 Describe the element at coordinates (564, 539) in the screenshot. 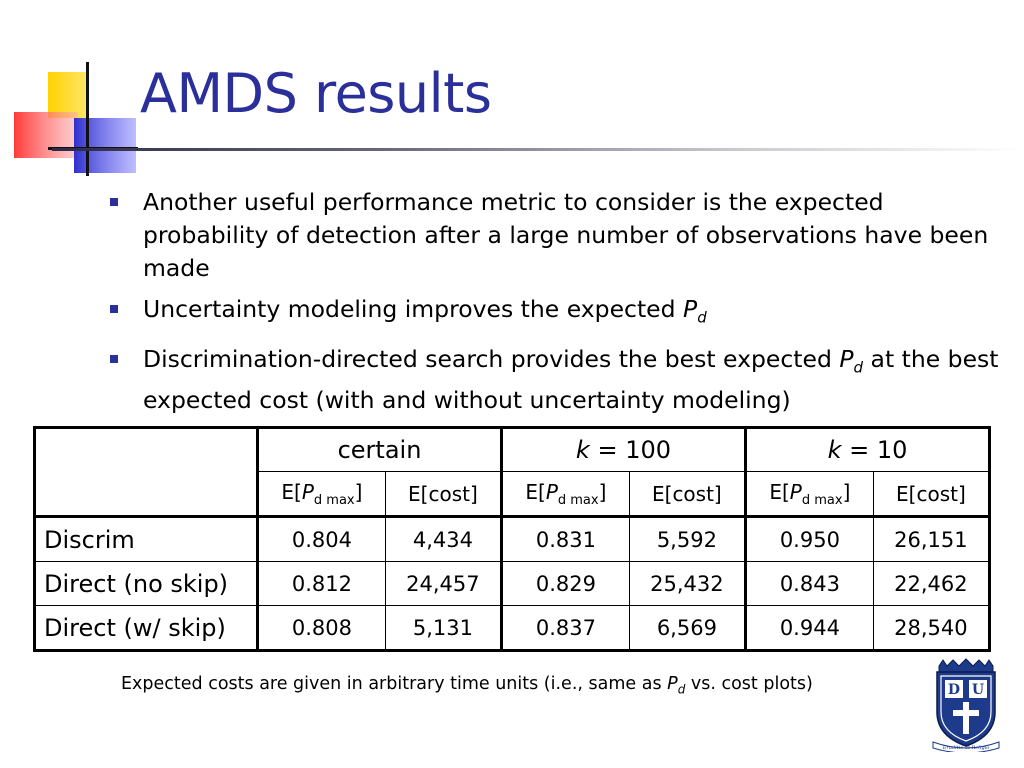

I see `cell-value: 0.831` at that location.